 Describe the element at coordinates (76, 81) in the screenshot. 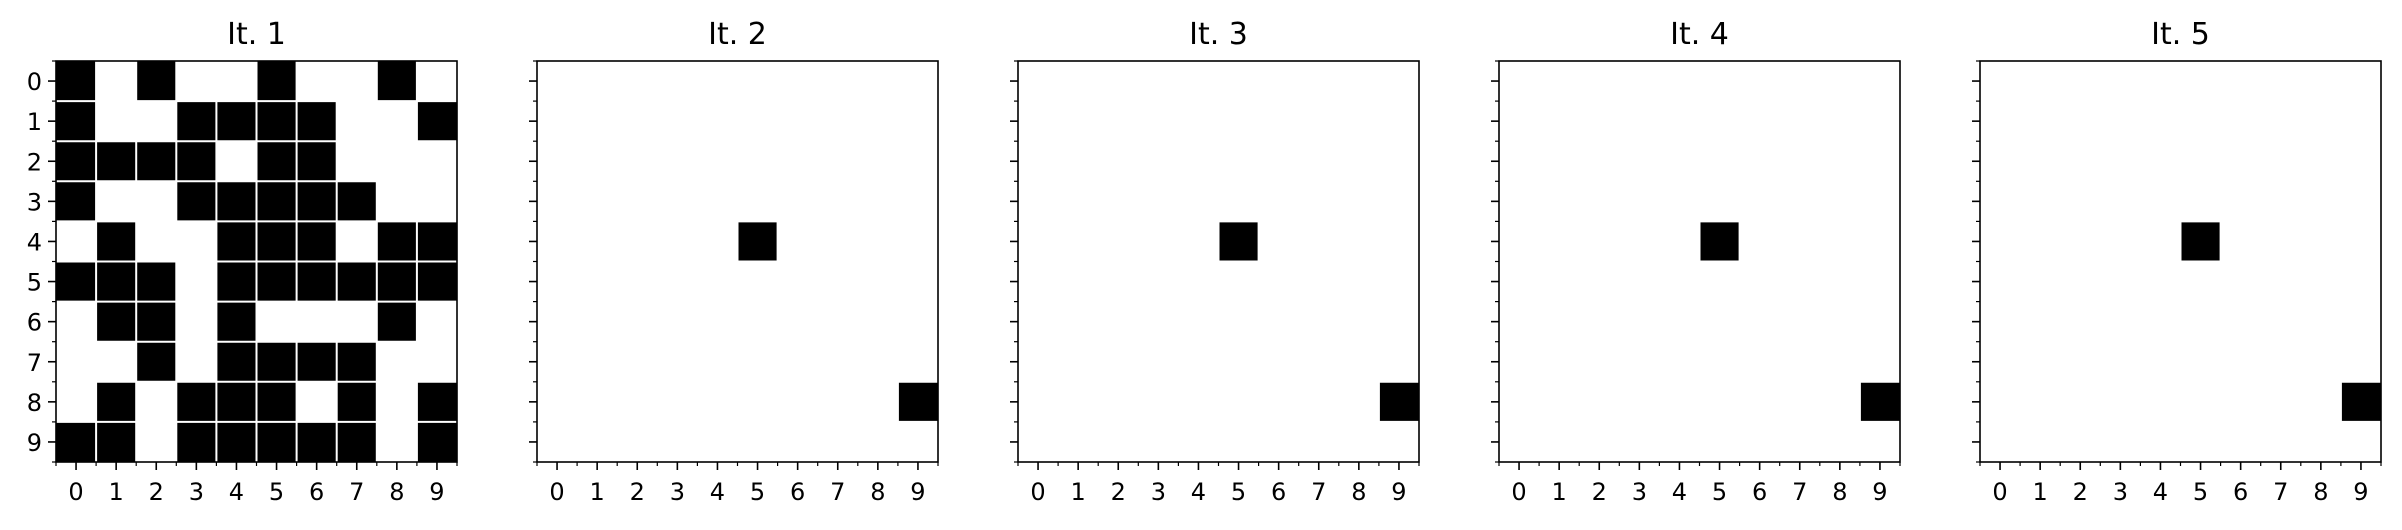

I see `cell-r0-c0` at that location.